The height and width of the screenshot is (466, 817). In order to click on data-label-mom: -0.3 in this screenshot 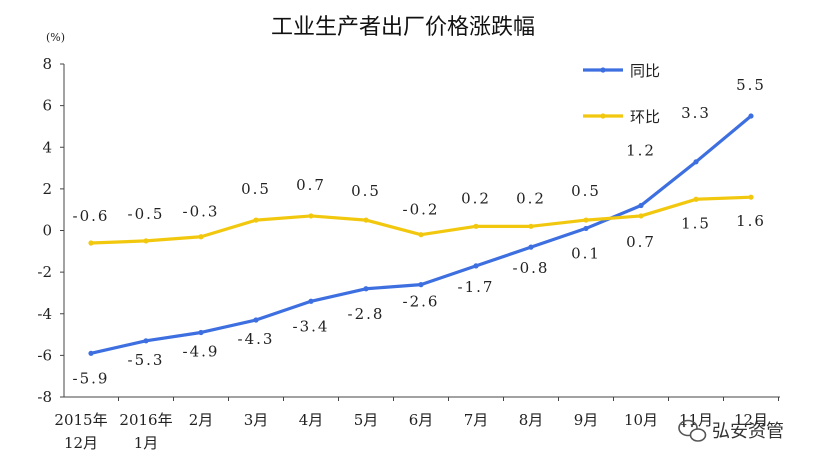, I will do `click(201, 212)`.